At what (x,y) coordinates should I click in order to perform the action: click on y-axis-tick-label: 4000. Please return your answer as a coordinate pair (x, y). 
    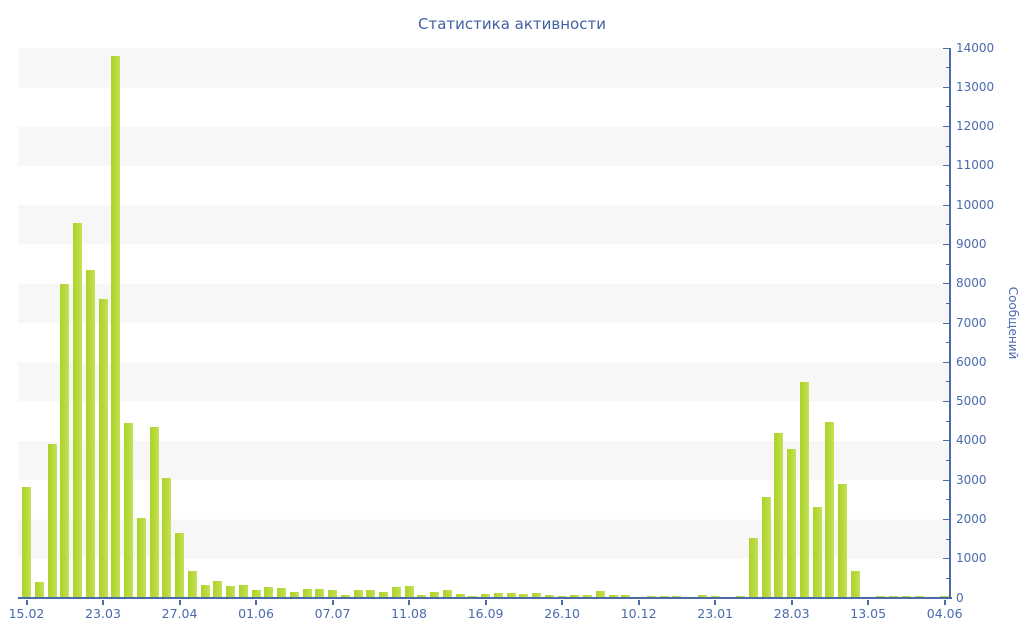
    Looking at the image, I should click on (971, 440).